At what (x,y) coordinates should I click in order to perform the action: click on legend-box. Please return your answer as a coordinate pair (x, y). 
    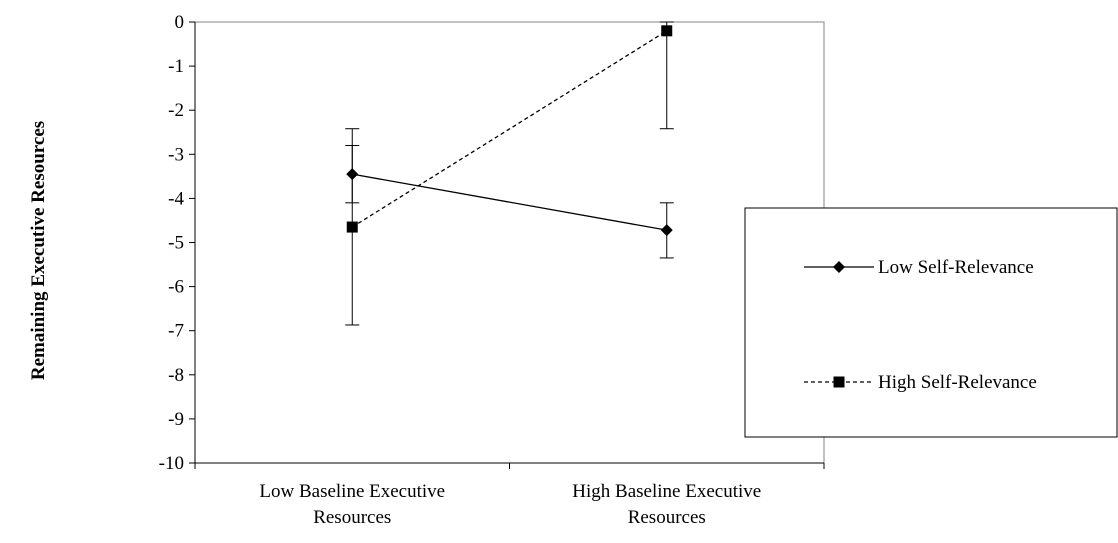
    Looking at the image, I should click on (931, 322).